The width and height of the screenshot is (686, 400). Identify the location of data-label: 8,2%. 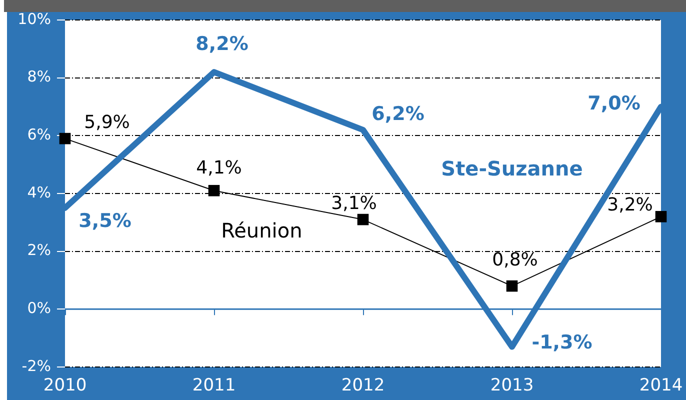
(222, 43).